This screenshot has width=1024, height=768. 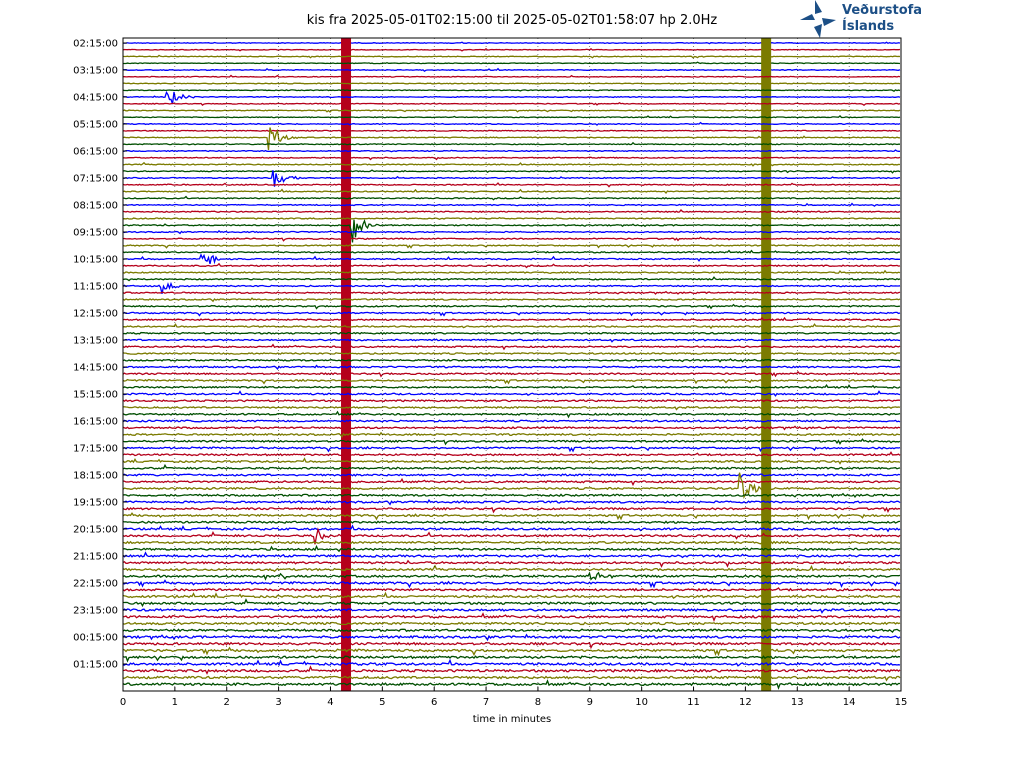 I want to click on y-tick-label: 02:15:00, so click(x=95, y=44).